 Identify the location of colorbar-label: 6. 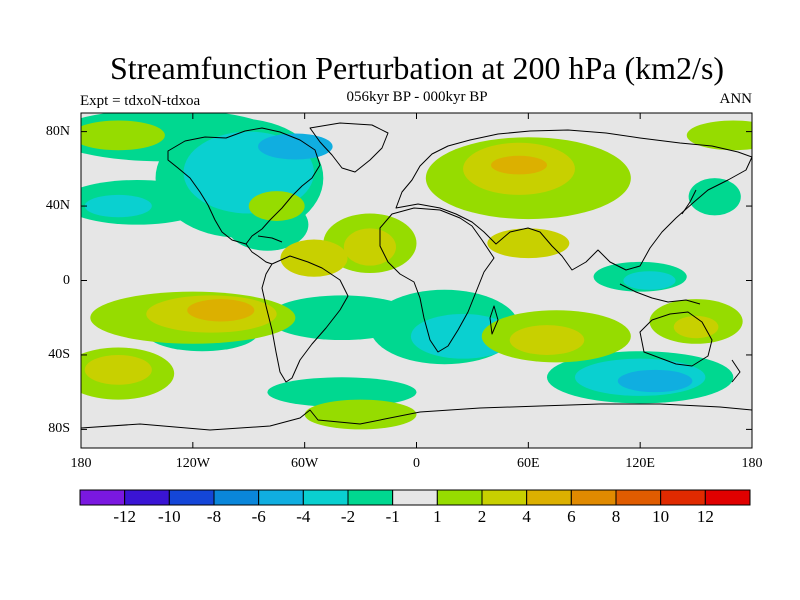
(571, 516).